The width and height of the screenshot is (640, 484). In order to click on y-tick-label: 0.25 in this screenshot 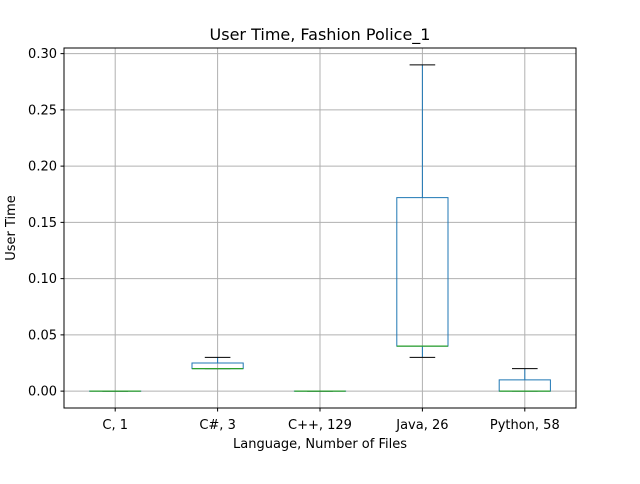, I will do `click(42, 110)`.